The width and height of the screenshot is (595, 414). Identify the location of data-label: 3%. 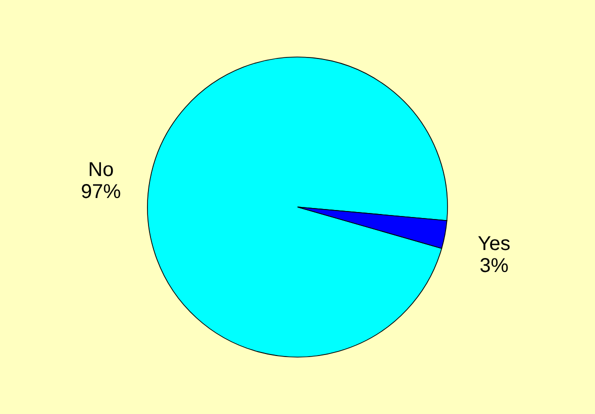
(494, 265).